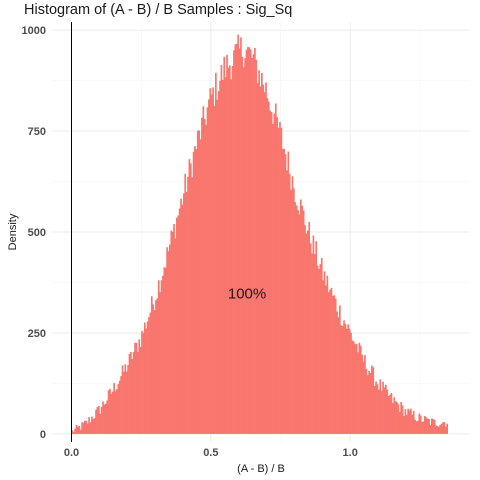  What do you see at coordinates (210, 453) in the screenshot?
I see `x-tick-label: 0.5` at bounding box center [210, 453].